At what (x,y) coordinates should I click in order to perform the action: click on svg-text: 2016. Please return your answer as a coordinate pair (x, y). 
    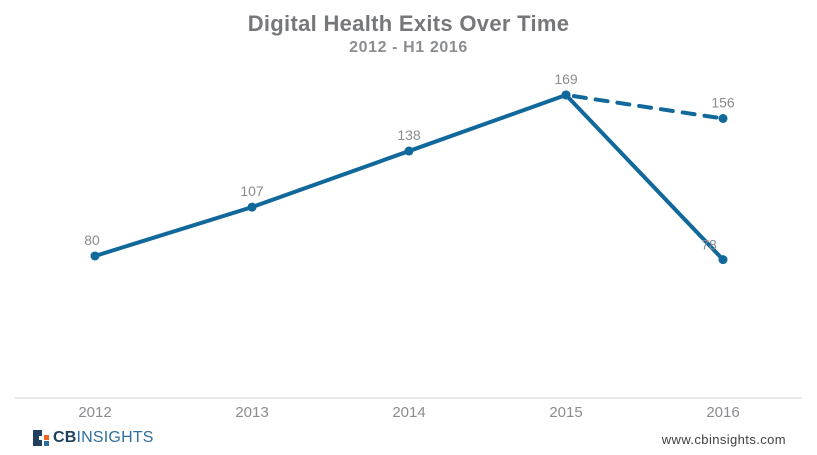
    Looking at the image, I should click on (722, 412).